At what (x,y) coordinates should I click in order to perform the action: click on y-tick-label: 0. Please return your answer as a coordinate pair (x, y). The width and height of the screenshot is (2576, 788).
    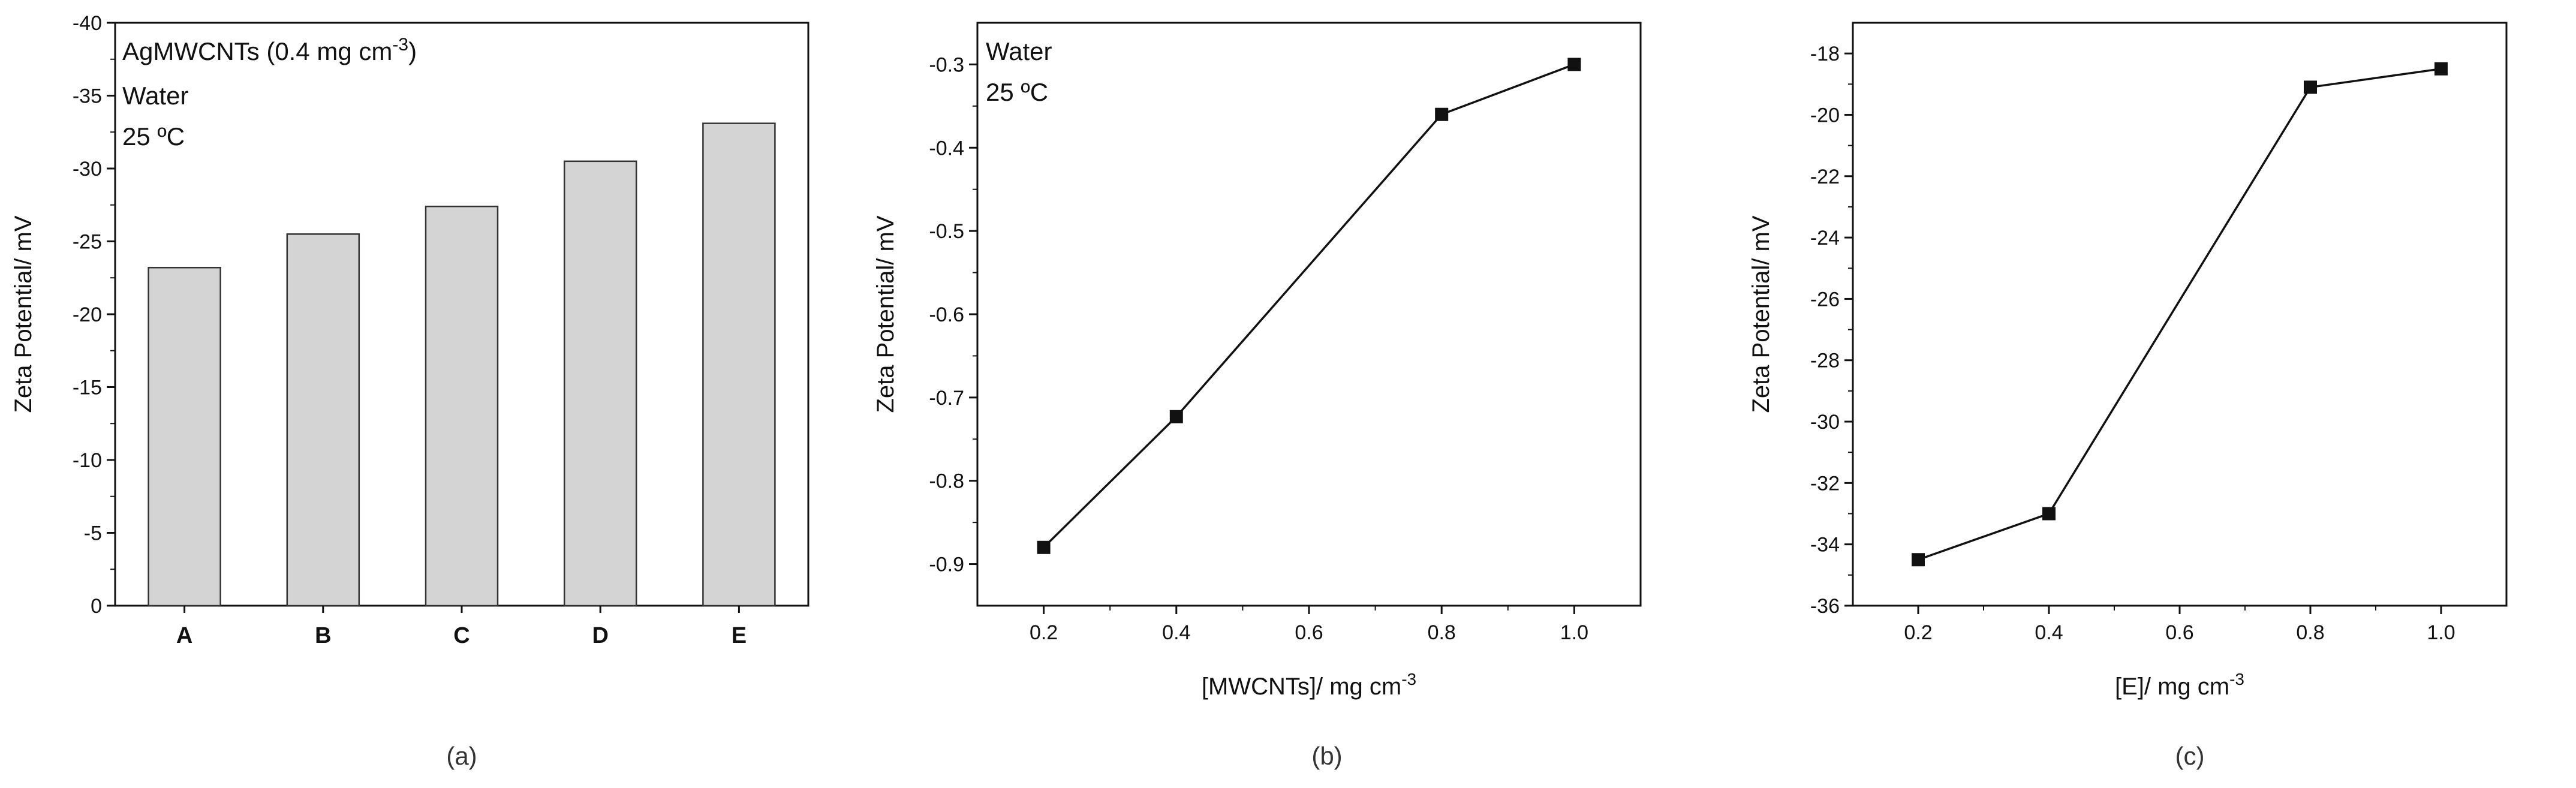
    Looking at the image, I should click on (96, 606).